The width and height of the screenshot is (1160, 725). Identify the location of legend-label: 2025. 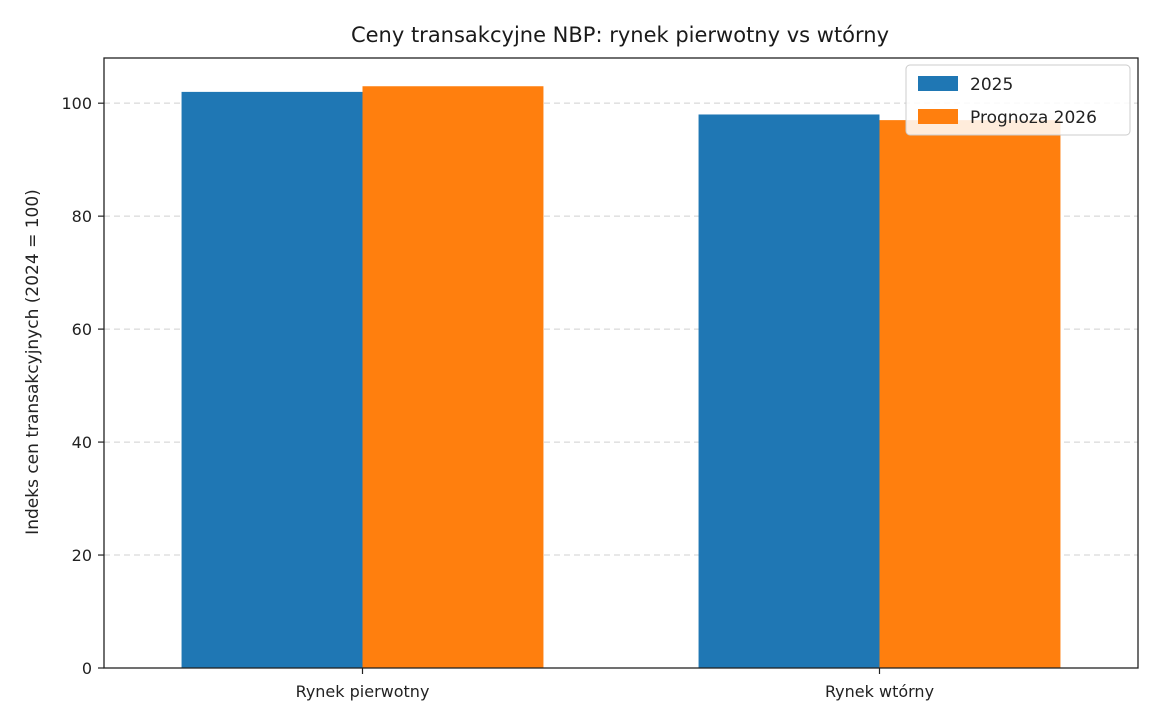
(991, 85).